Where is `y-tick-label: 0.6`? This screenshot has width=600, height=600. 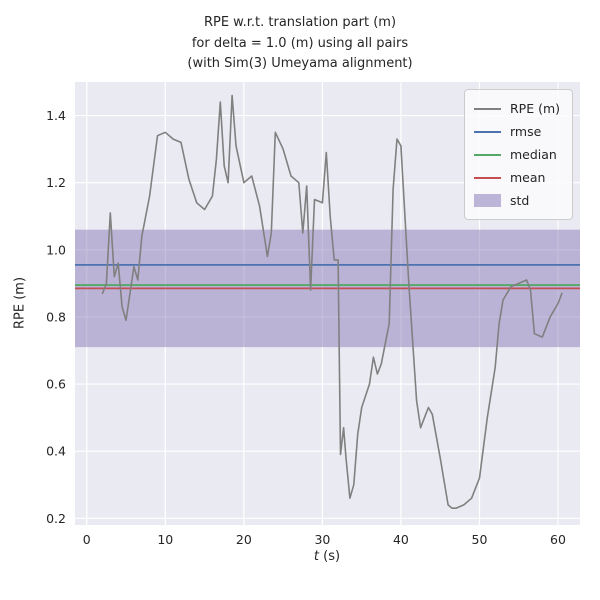
y-tick-label: 0.6 is located at coordinates (56, 384).